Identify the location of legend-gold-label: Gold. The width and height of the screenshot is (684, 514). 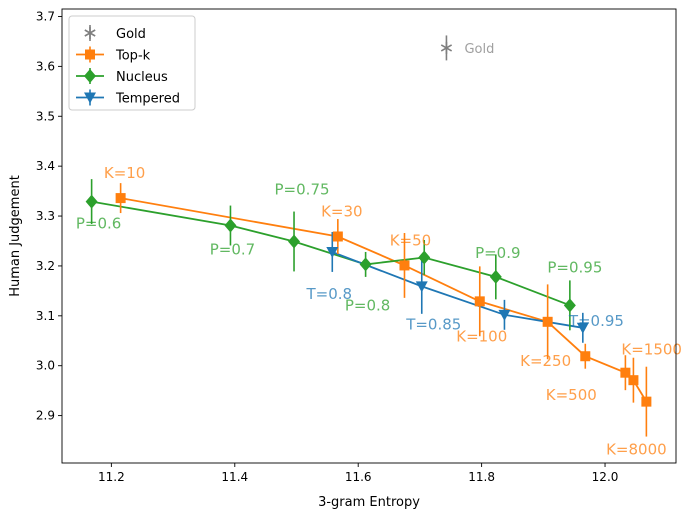
(131, 34).